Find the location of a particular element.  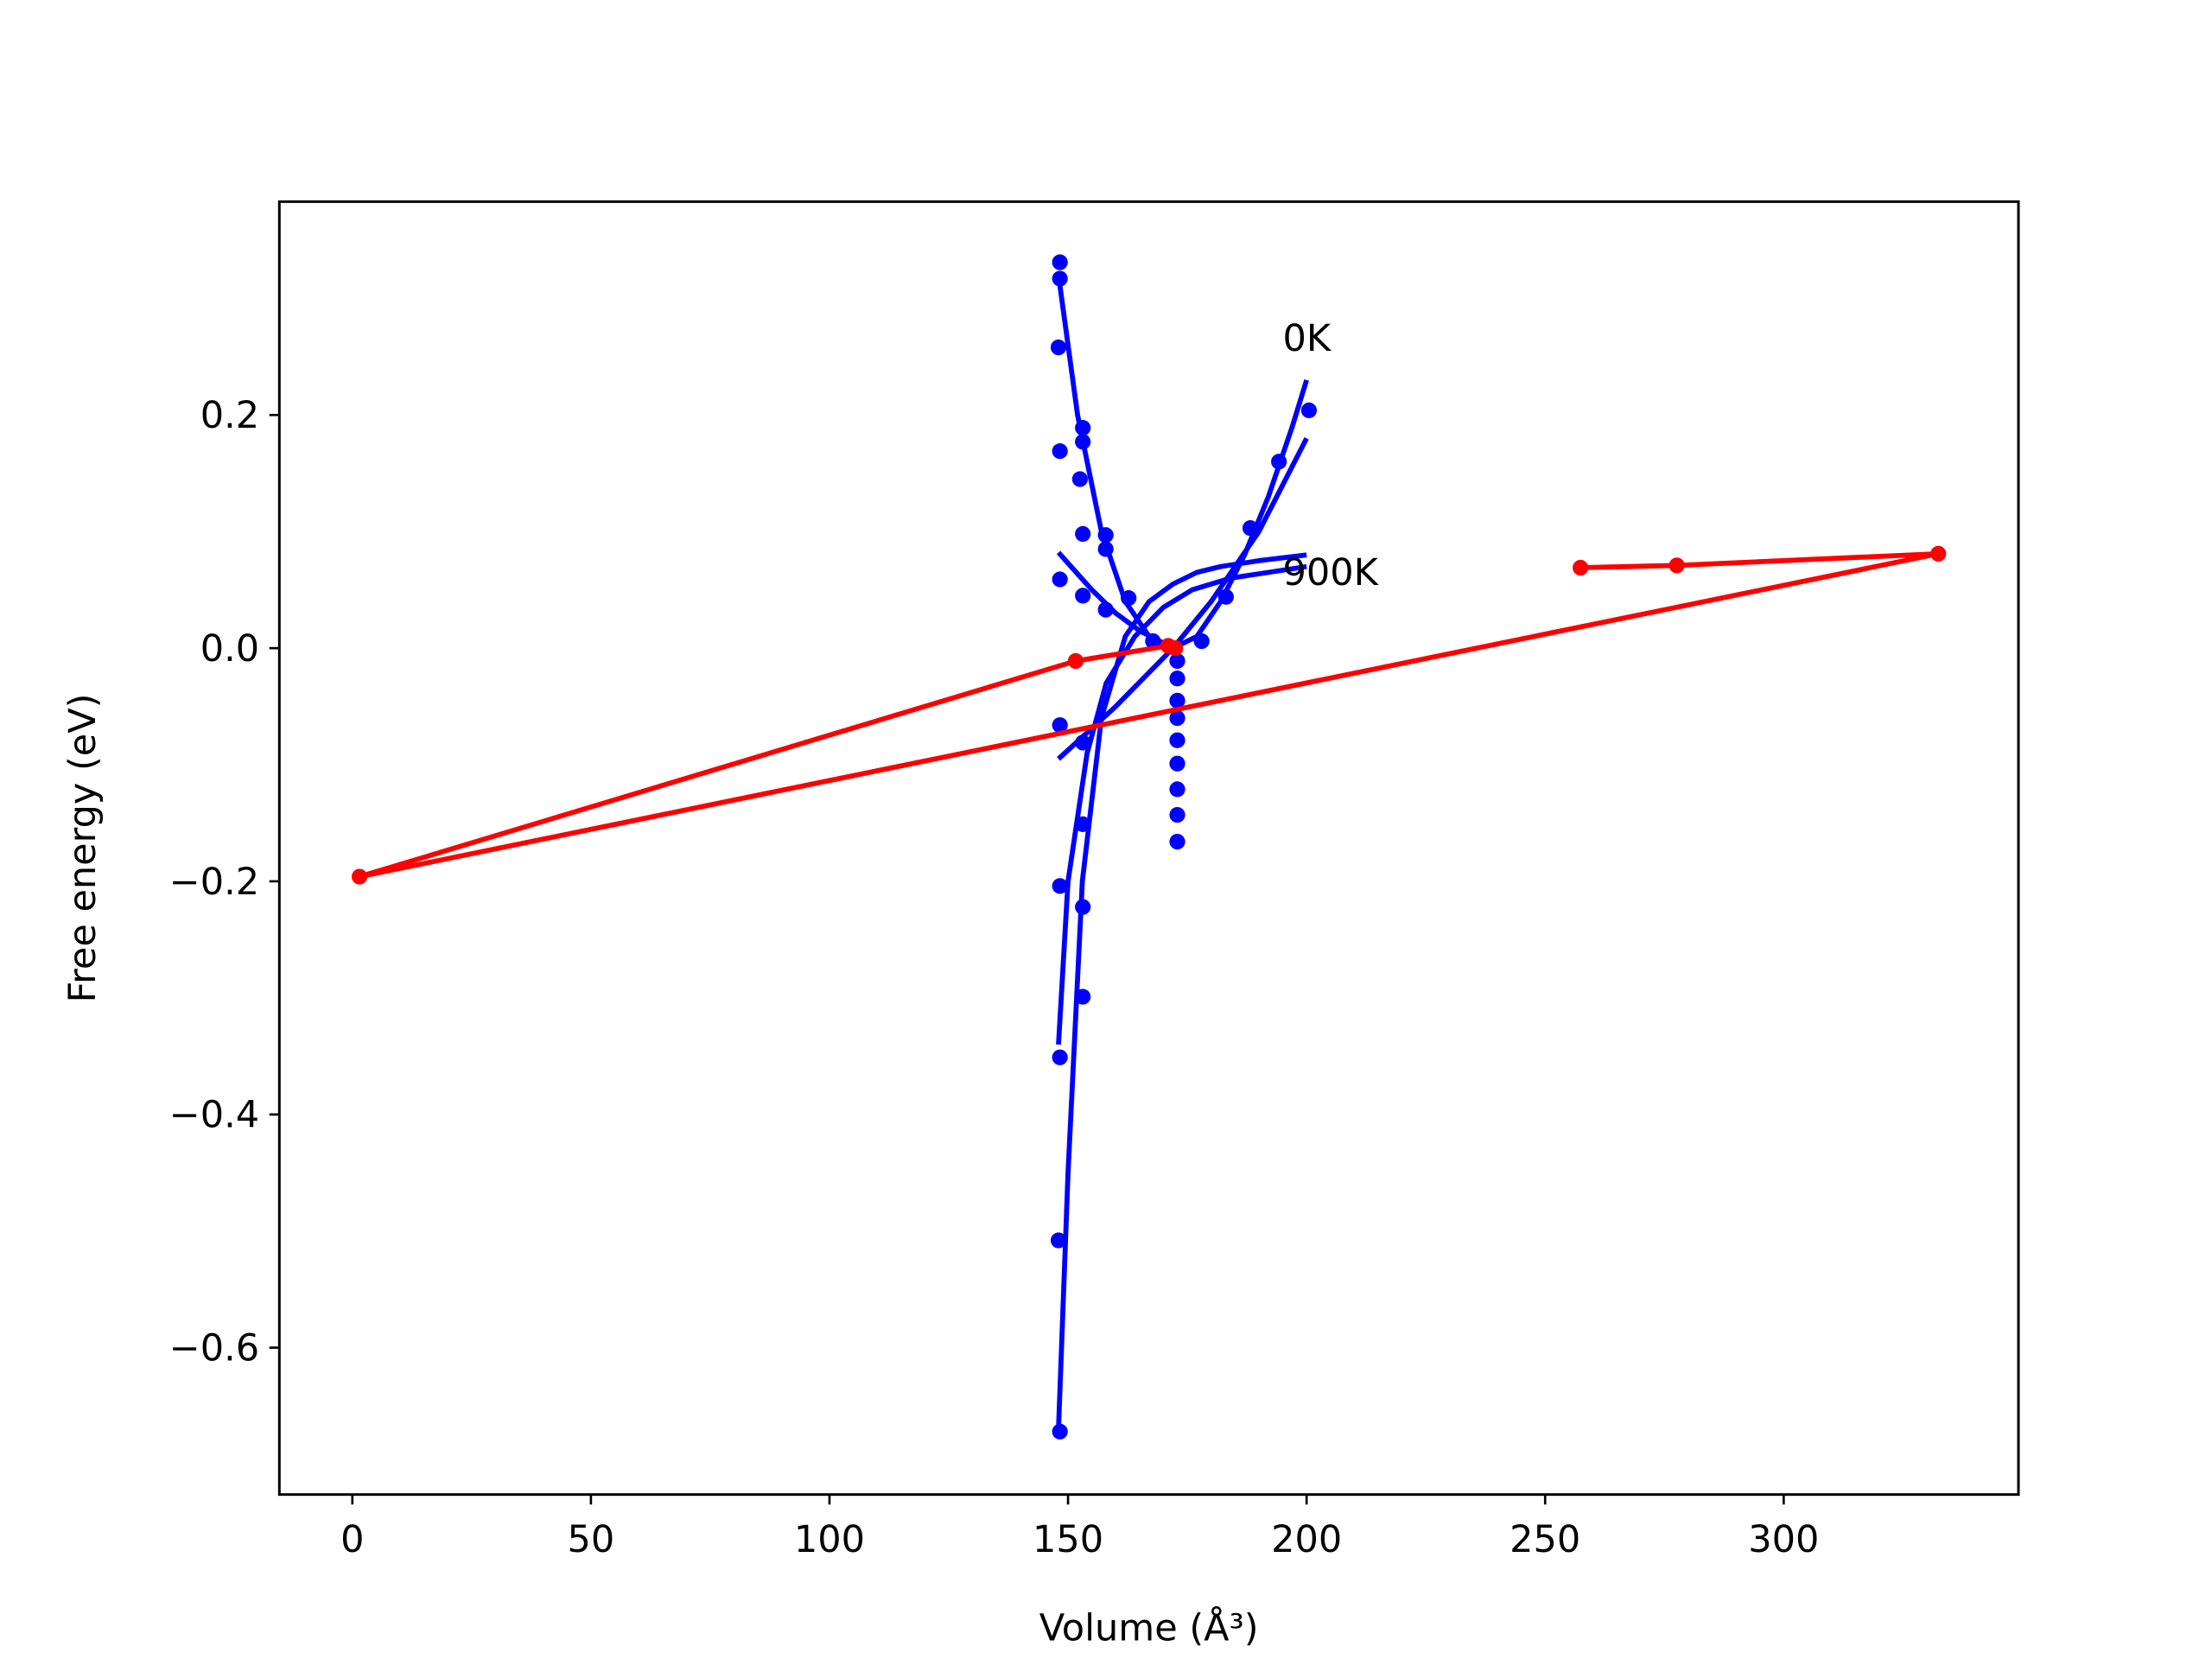

y-tick-label: −0.6 is located at coordinates (214, 1348).